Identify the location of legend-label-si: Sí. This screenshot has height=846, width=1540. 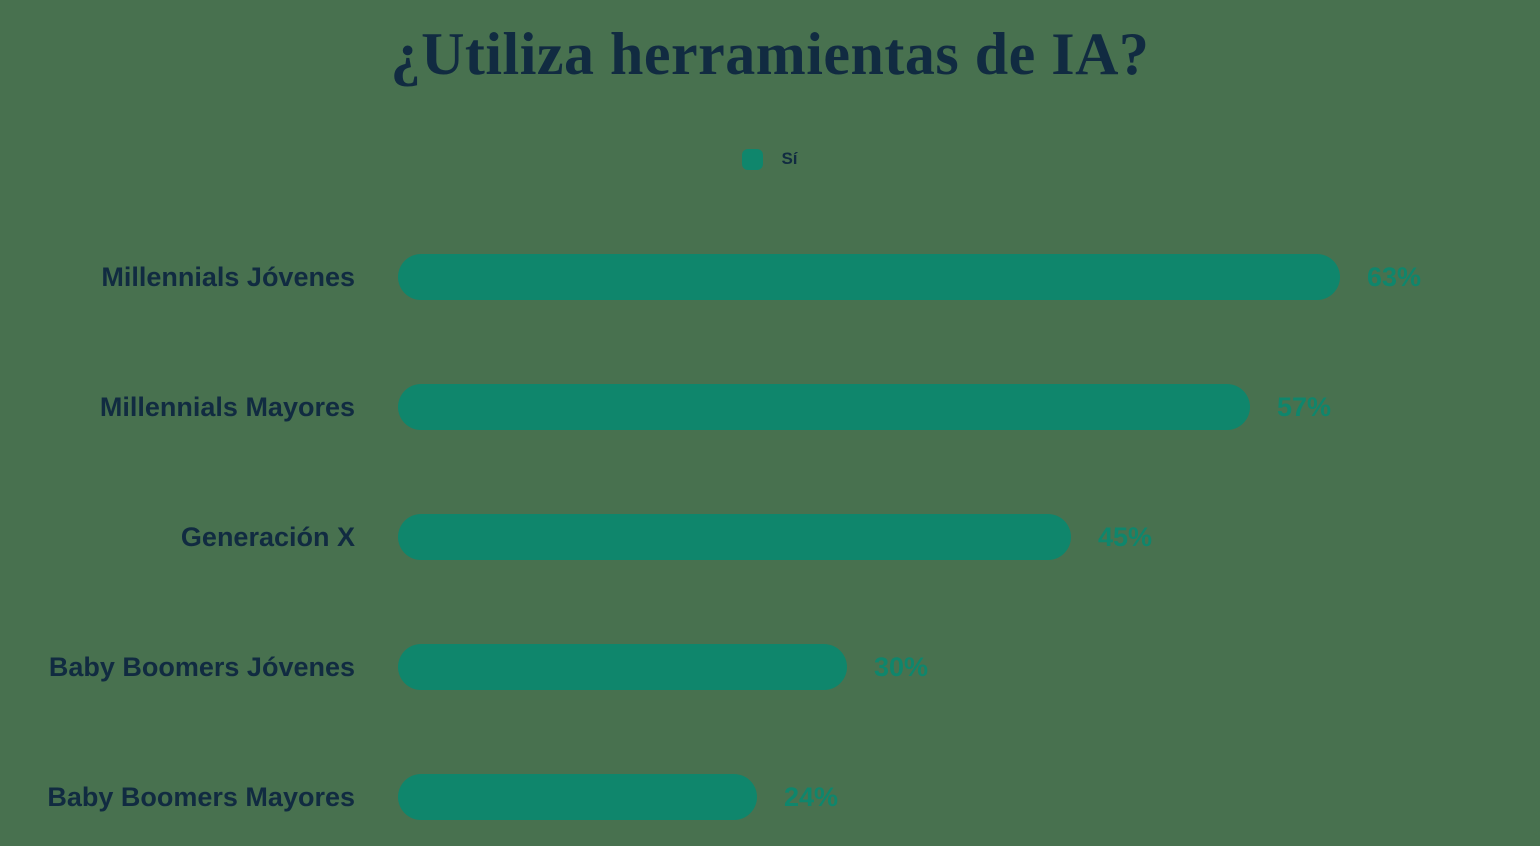
(789, 158).